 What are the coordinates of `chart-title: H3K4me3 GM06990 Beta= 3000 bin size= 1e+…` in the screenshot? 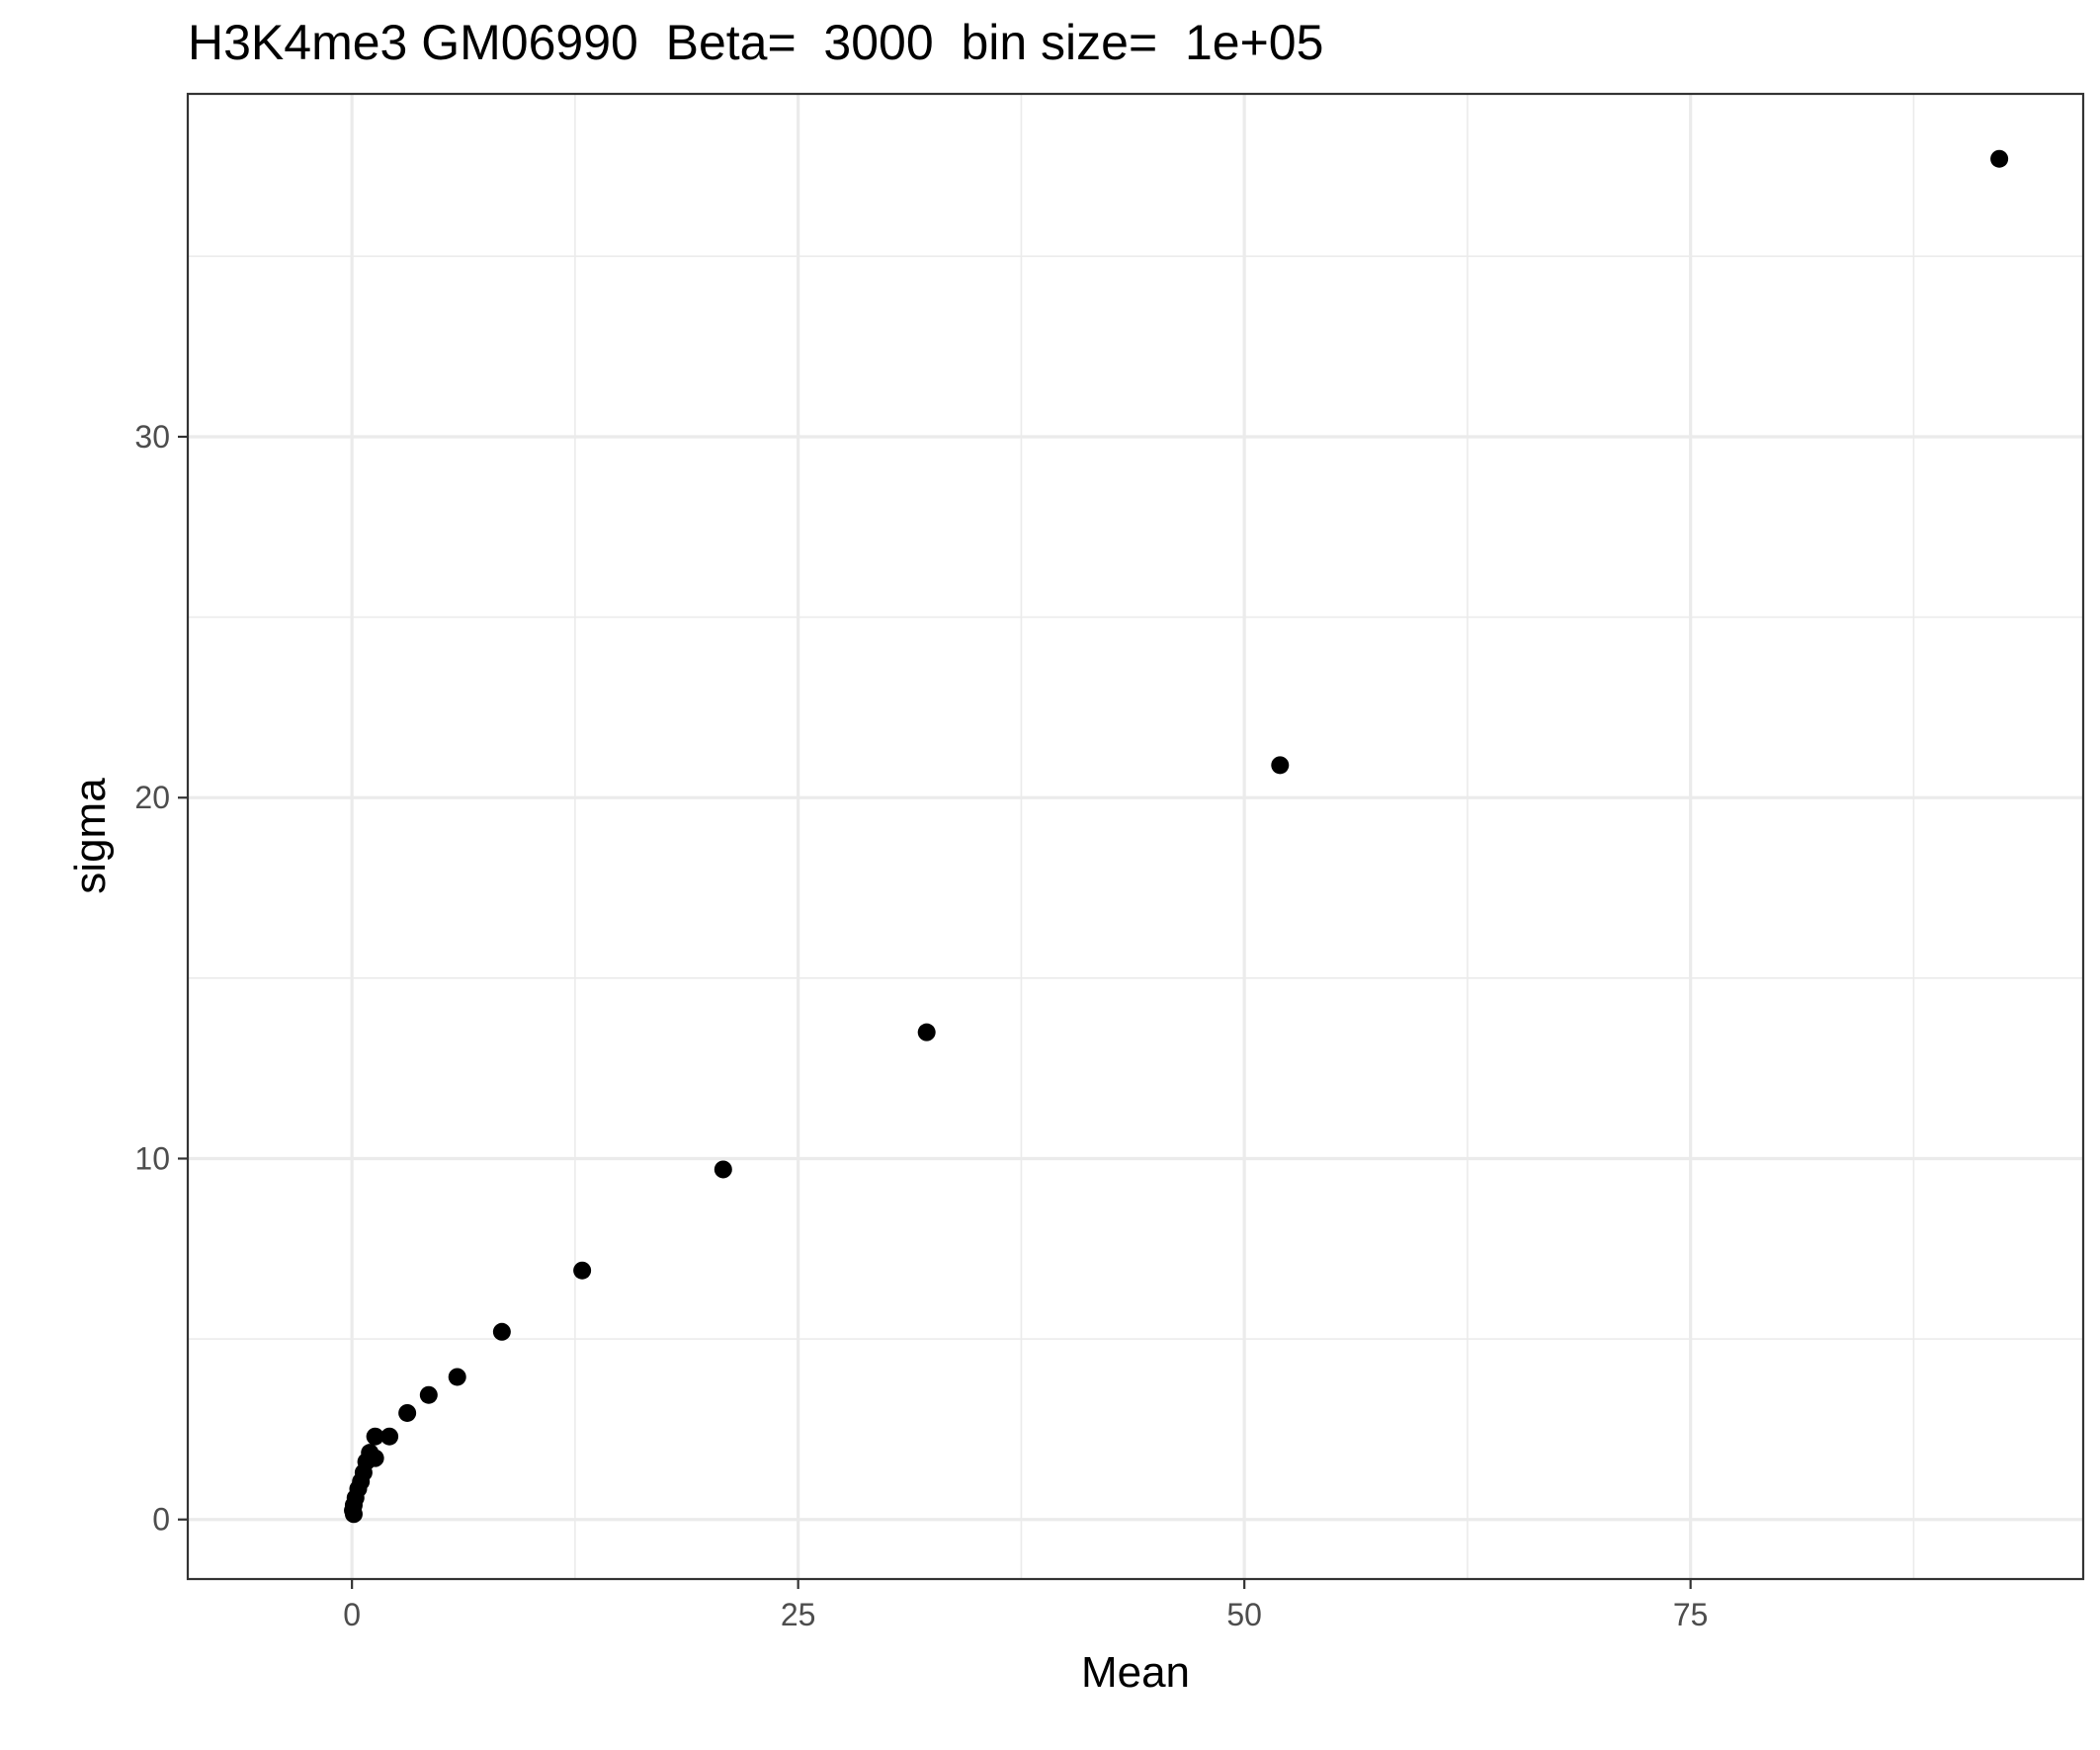 It's located at (756, 42).